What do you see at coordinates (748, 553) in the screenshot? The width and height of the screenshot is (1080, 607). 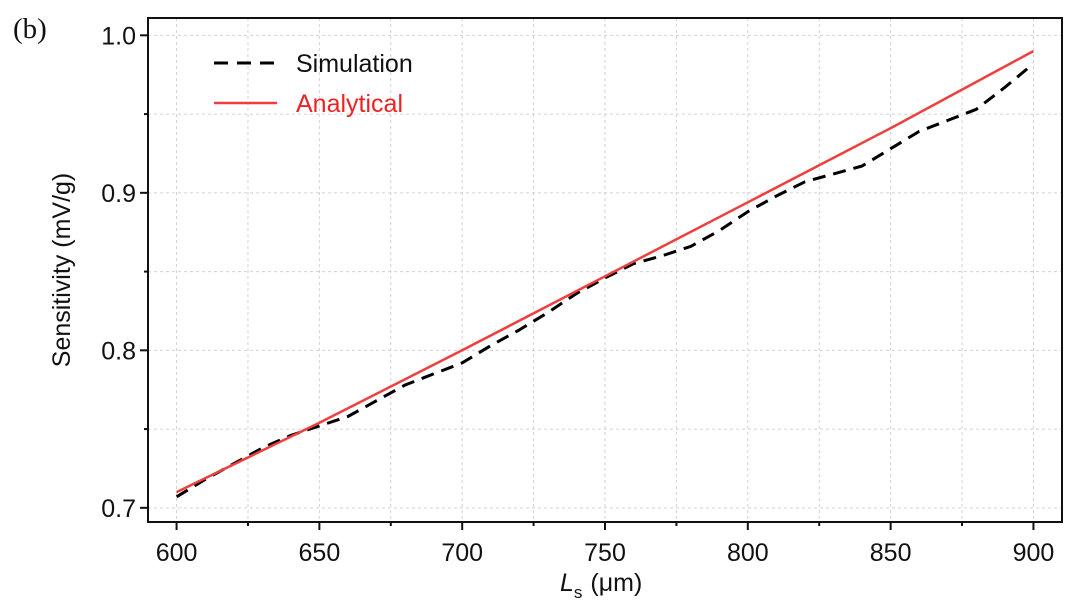 I see `x-tick-label: 800` at bounding box center [748, 553].